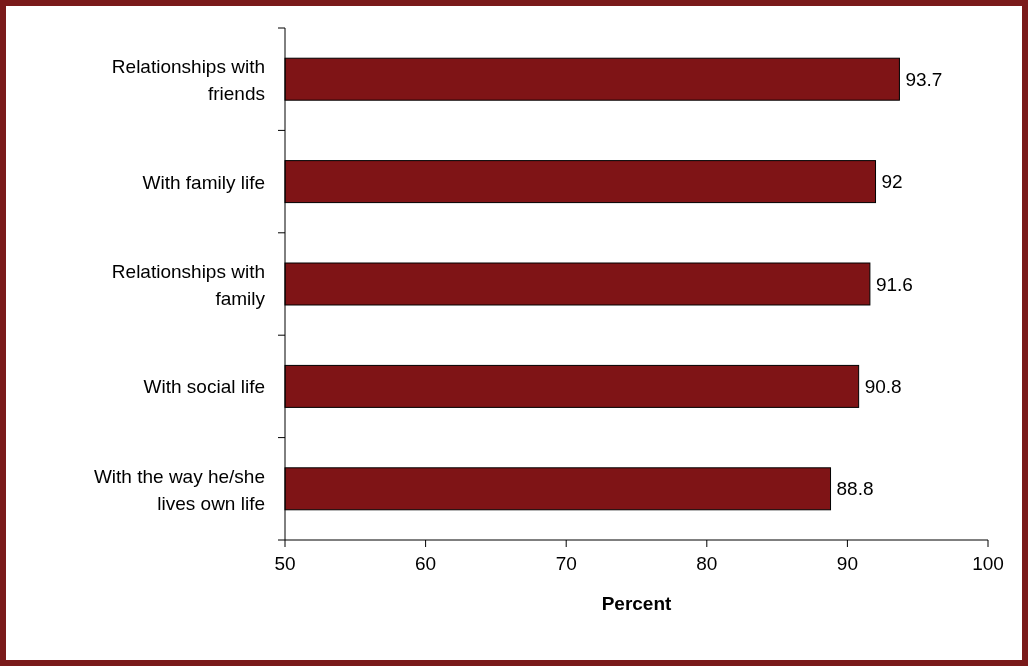 This screenshot has height=666, width=1028. Describe the element at coordinates (988, 563) in the screenshot. I see `x-tick-label: 100` at that location.